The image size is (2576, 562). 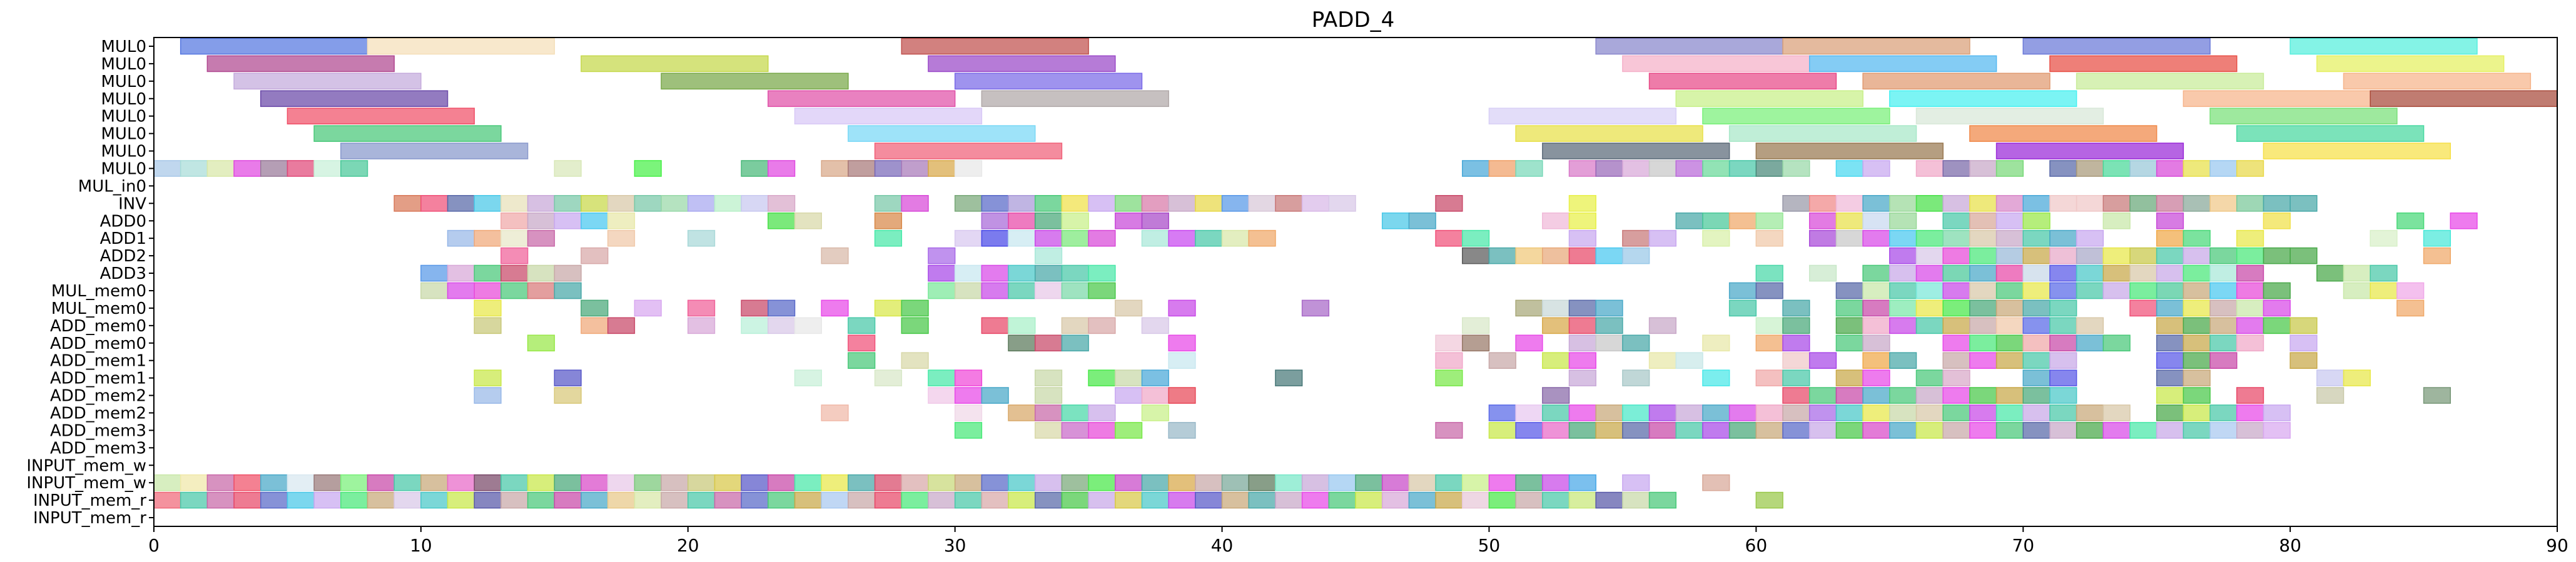 I want to click on chart-title: PADD_4, so click(x=1353, y=20).